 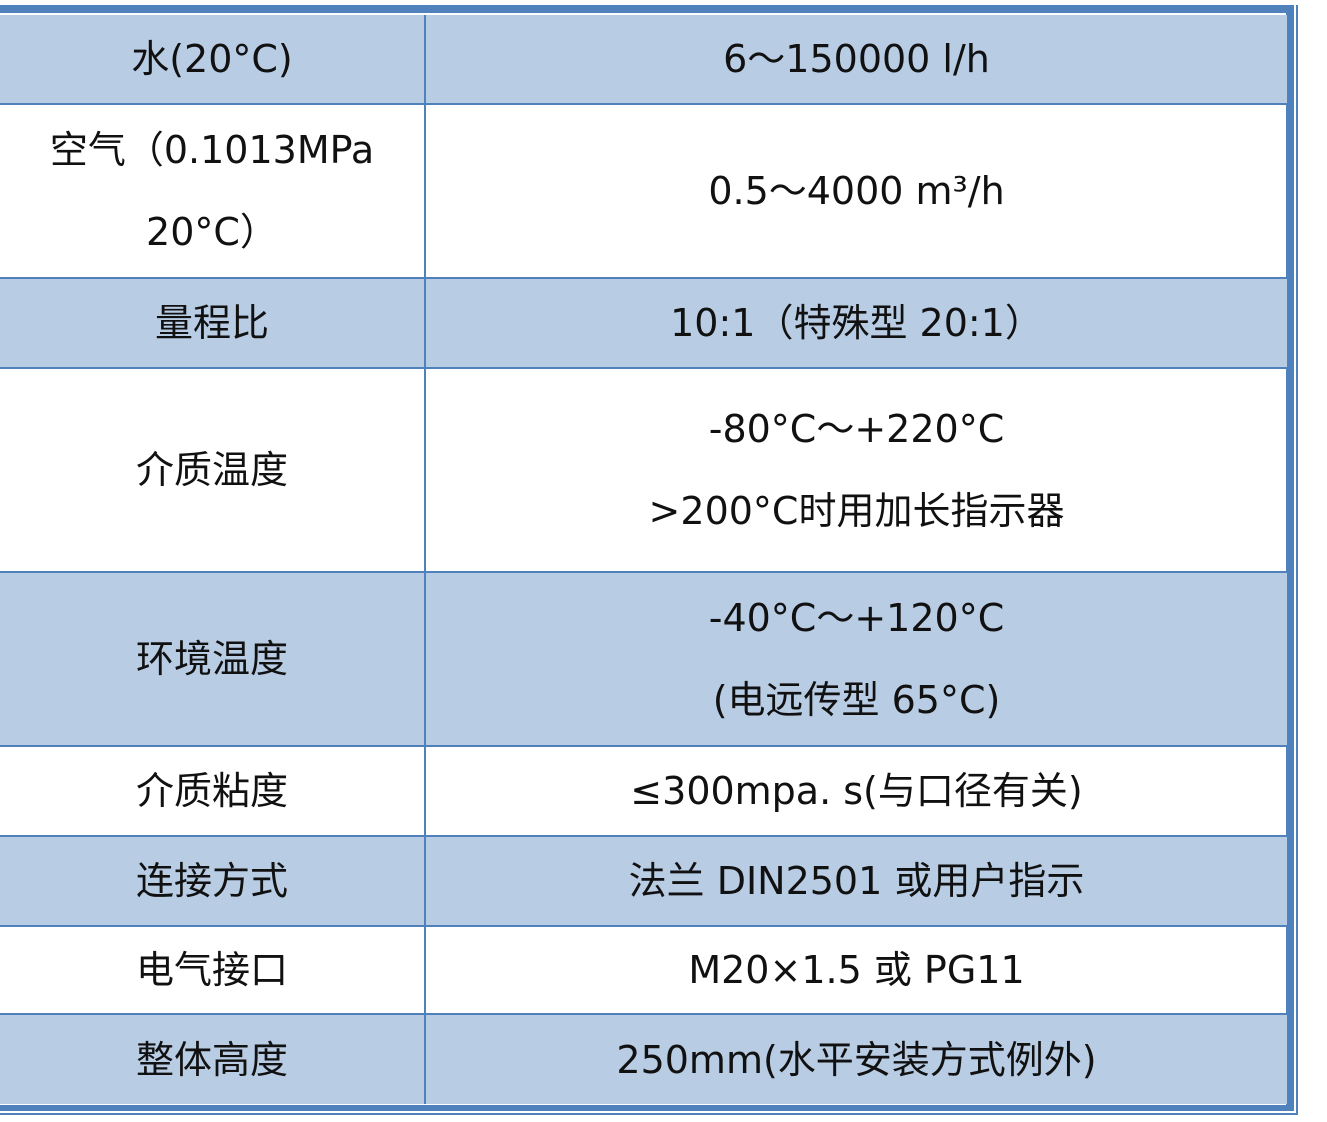 I want to click on table-row: 电气接口 M20×1.5 或 PG11, so click(x=643, y=970).